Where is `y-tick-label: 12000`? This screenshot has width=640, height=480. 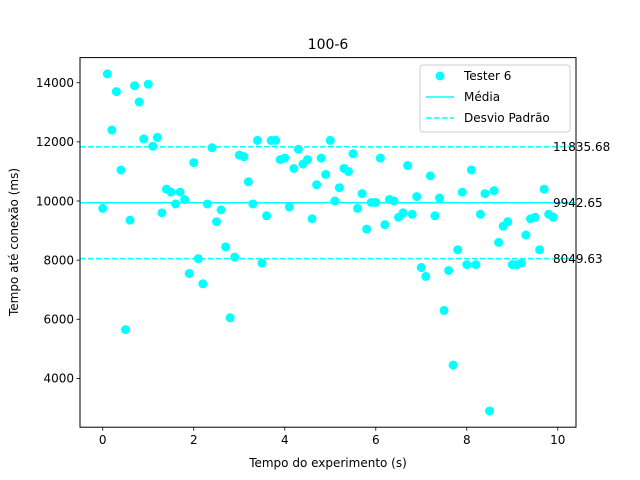
y-tick-label: 12000 is located at coordinates (55, 142).